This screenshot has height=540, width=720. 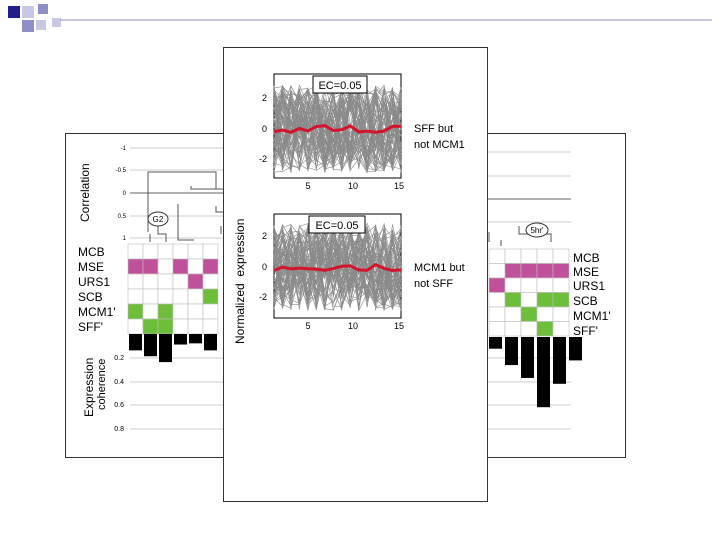 I want to click on plot-side-label: SFF but, so click(x=433, y=129).